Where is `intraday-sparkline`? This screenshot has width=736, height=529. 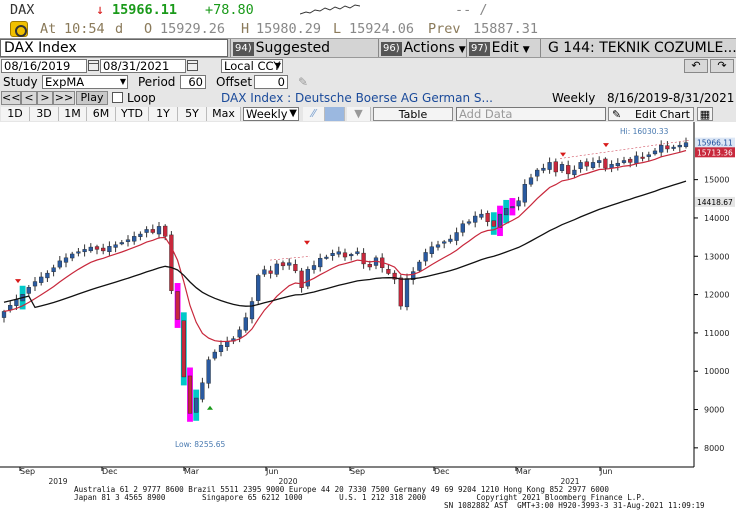 intraday-sparkline is located at coordinates (330, 9).